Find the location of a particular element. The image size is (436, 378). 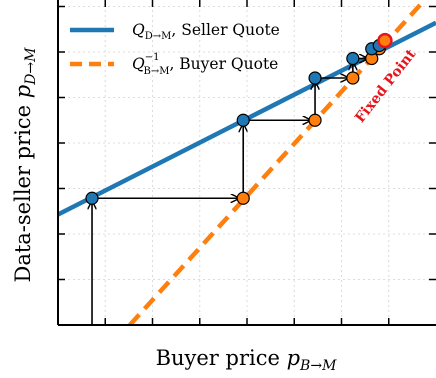

fixed-point-marker is located at coordinates (385, 40).